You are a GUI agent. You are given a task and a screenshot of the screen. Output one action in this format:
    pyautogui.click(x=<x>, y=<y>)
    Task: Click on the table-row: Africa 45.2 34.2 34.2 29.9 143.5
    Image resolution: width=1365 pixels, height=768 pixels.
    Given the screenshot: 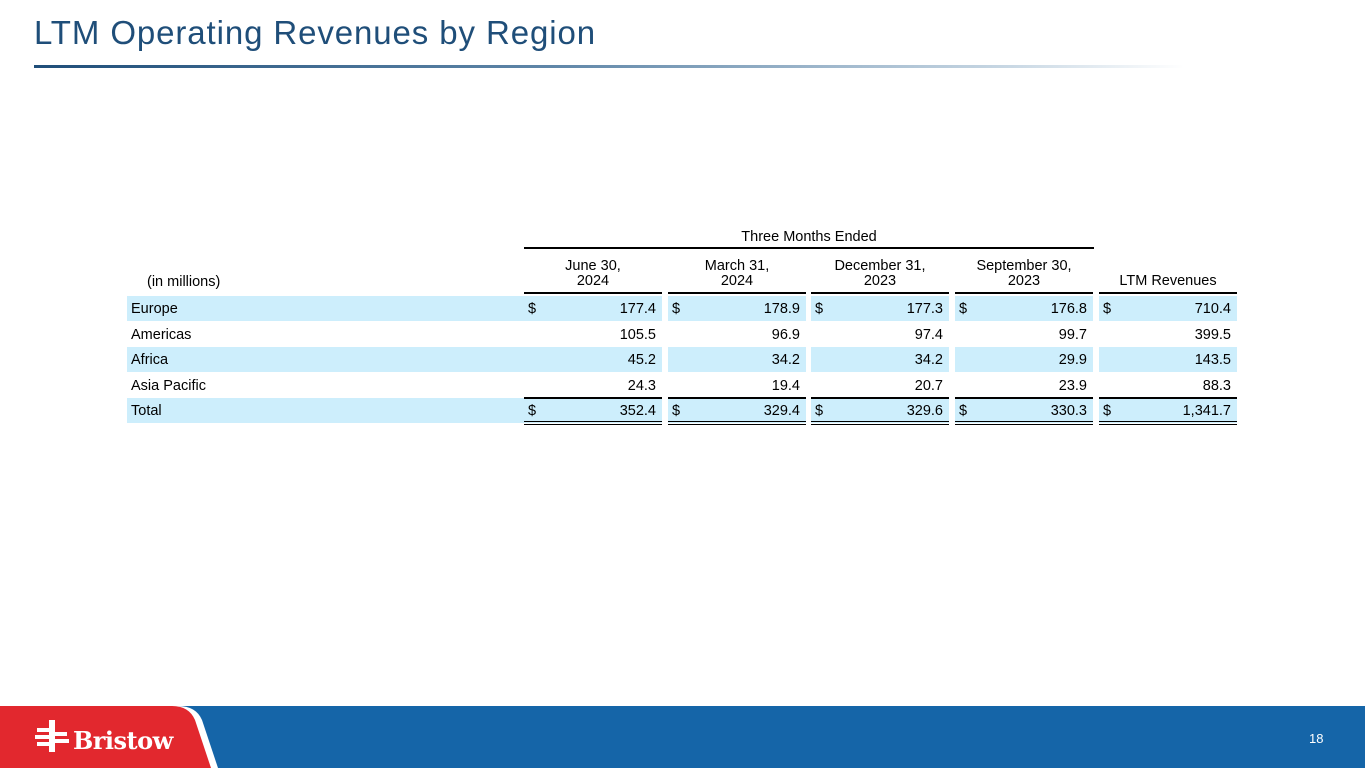 What is the action you would take?
    pyautogui.click(x=682, y=359)
    